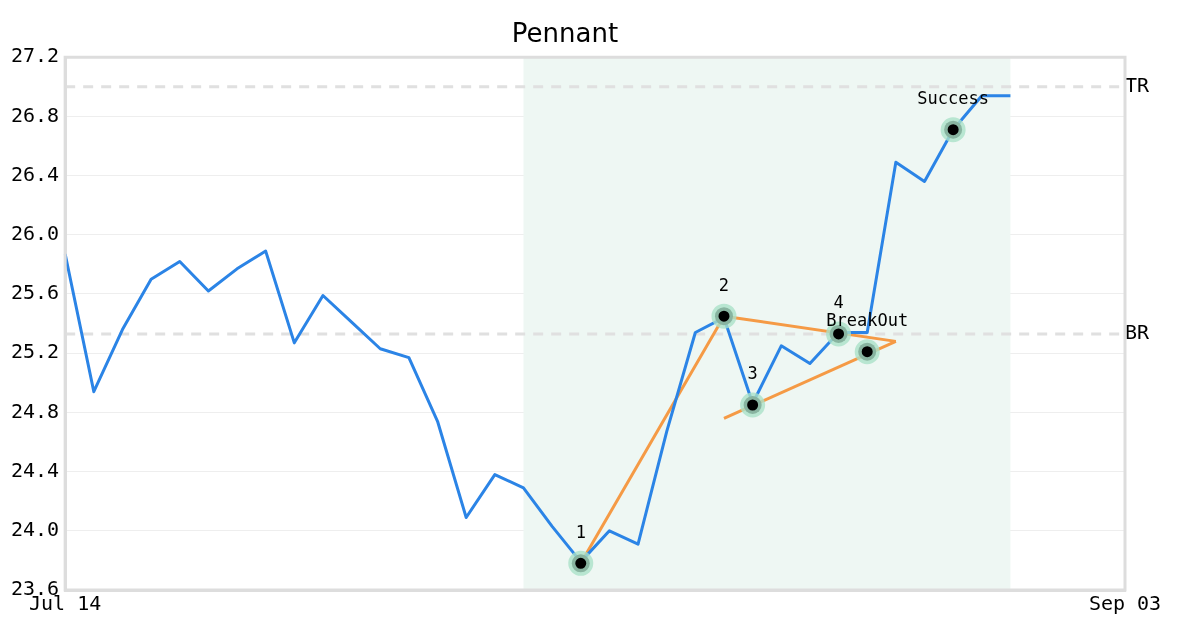  I want to click on y-tick-label: 24.8, so click(35, 410).